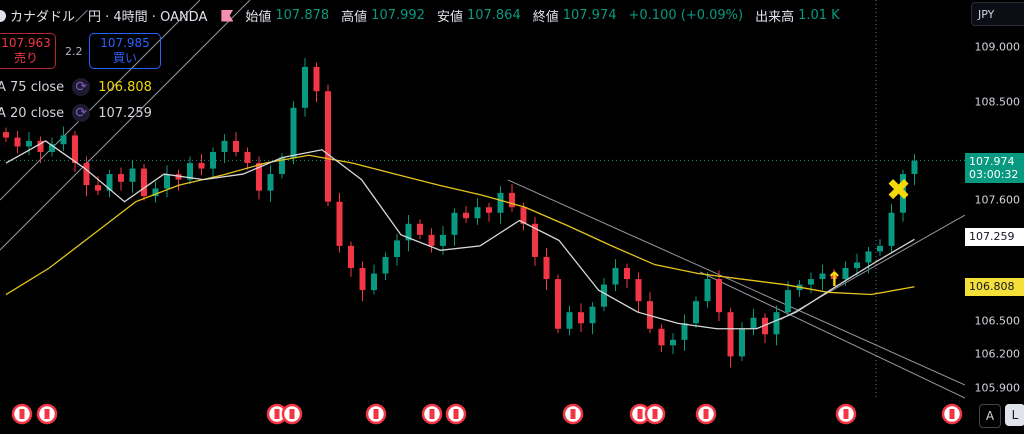 The width and height of the screenshot is (1024, 434). I want to click on ma75-price-tag: 106.808, so click(994, 287).